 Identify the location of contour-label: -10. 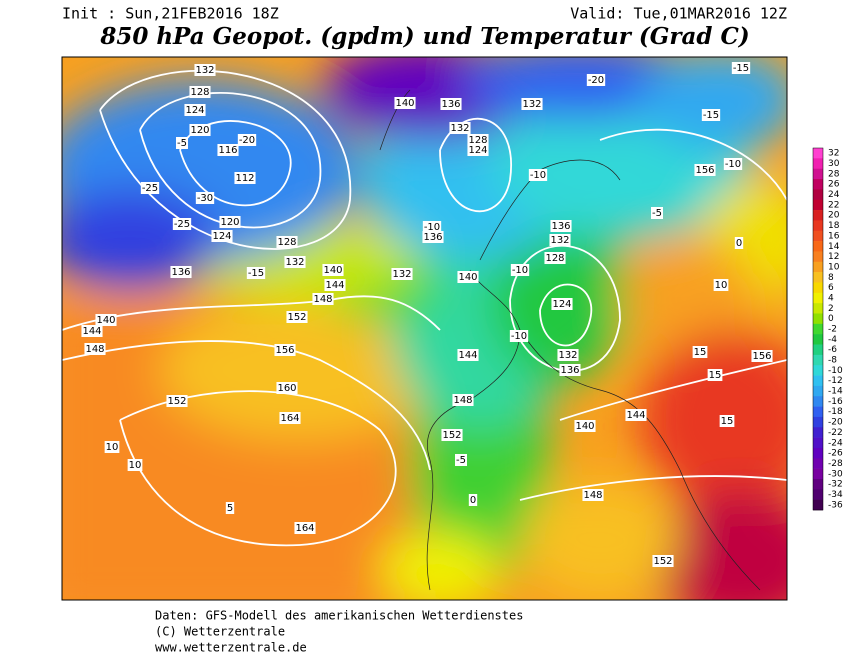
(520, 270).